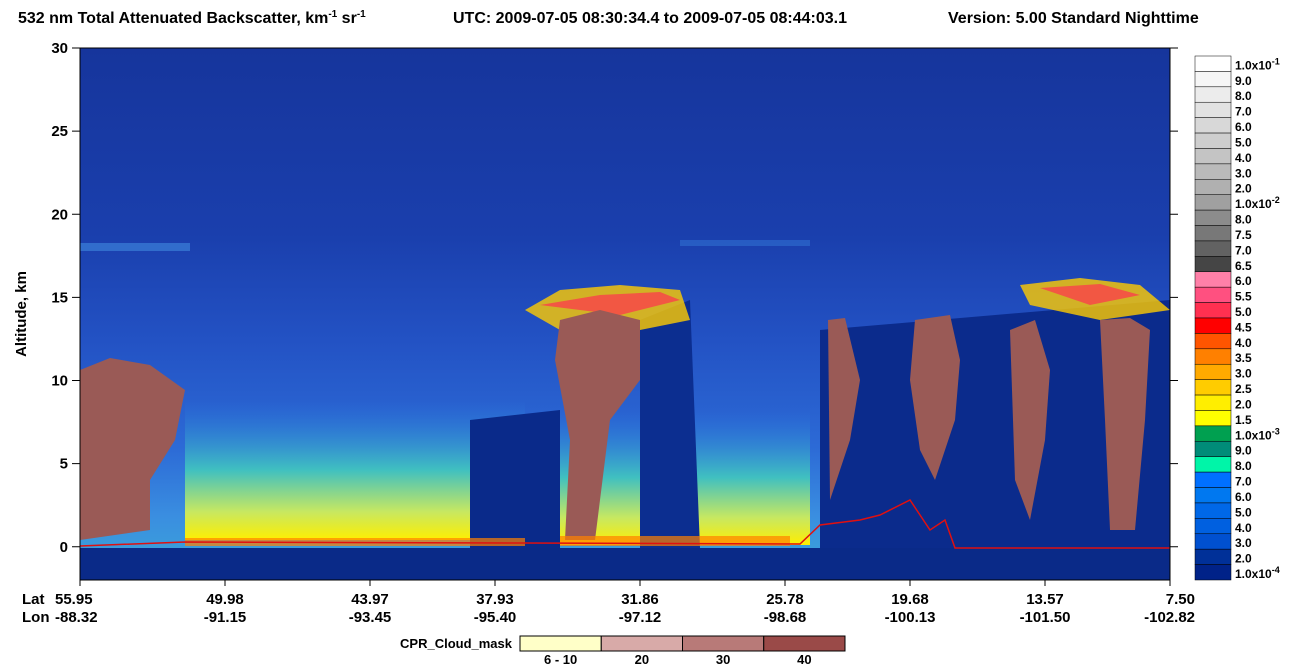 The height and width of the screenshot is (667, 1300). I want to click on version-label: Version: 5.00 Standard Nighttime, so click(1073, 18).